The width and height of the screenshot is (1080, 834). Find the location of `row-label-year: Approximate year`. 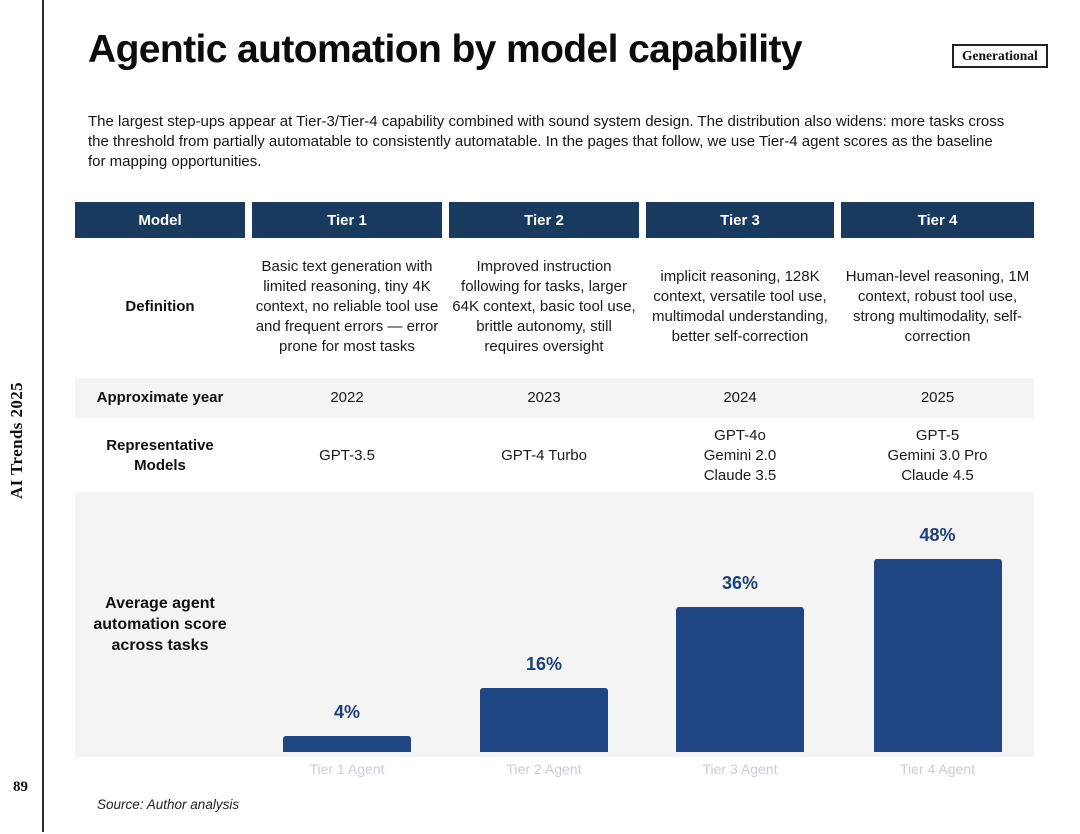

row-label-year: Approximate year is located at coordinates (160, 397).